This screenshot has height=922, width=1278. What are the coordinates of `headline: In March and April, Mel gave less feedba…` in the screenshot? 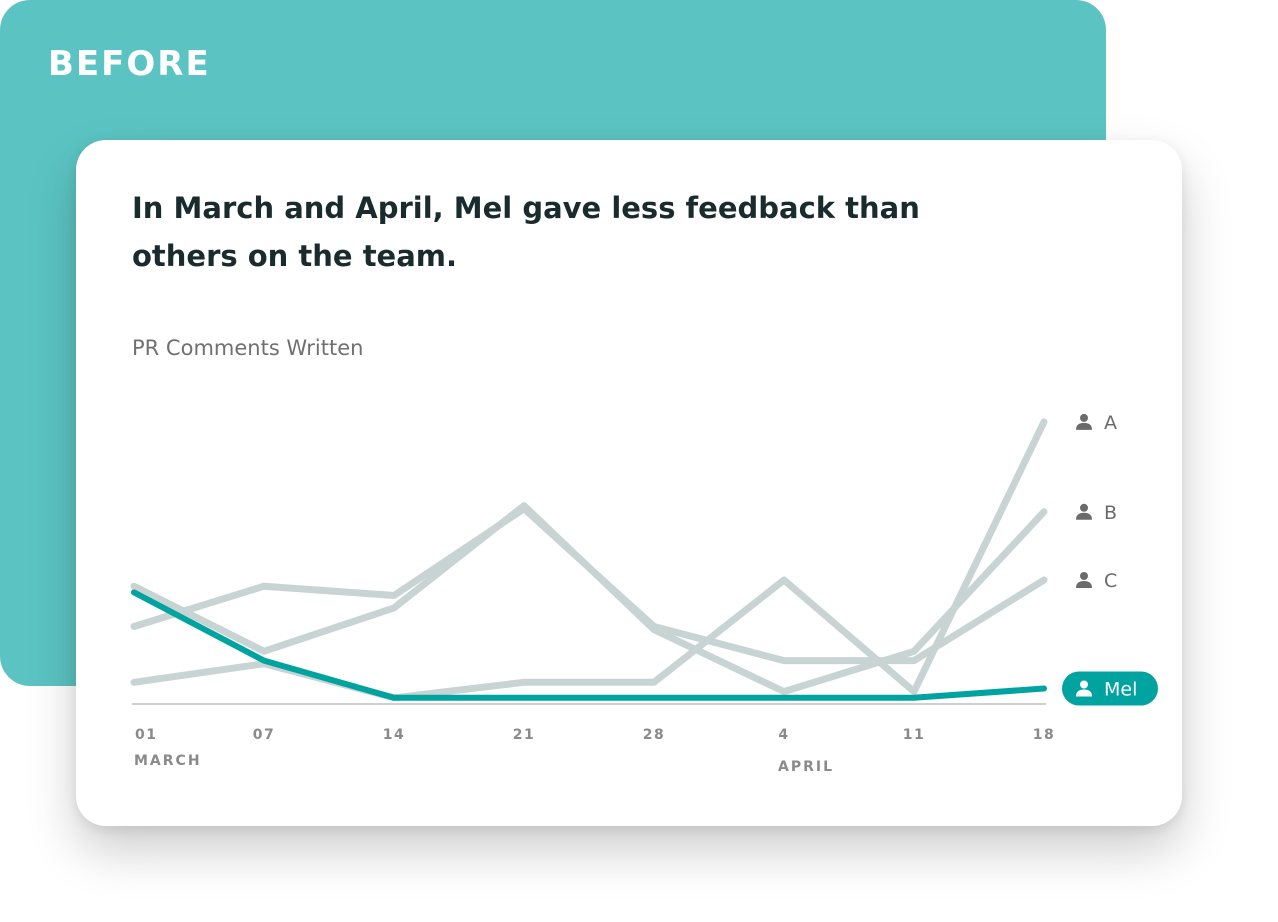 It's located at (526, 232).